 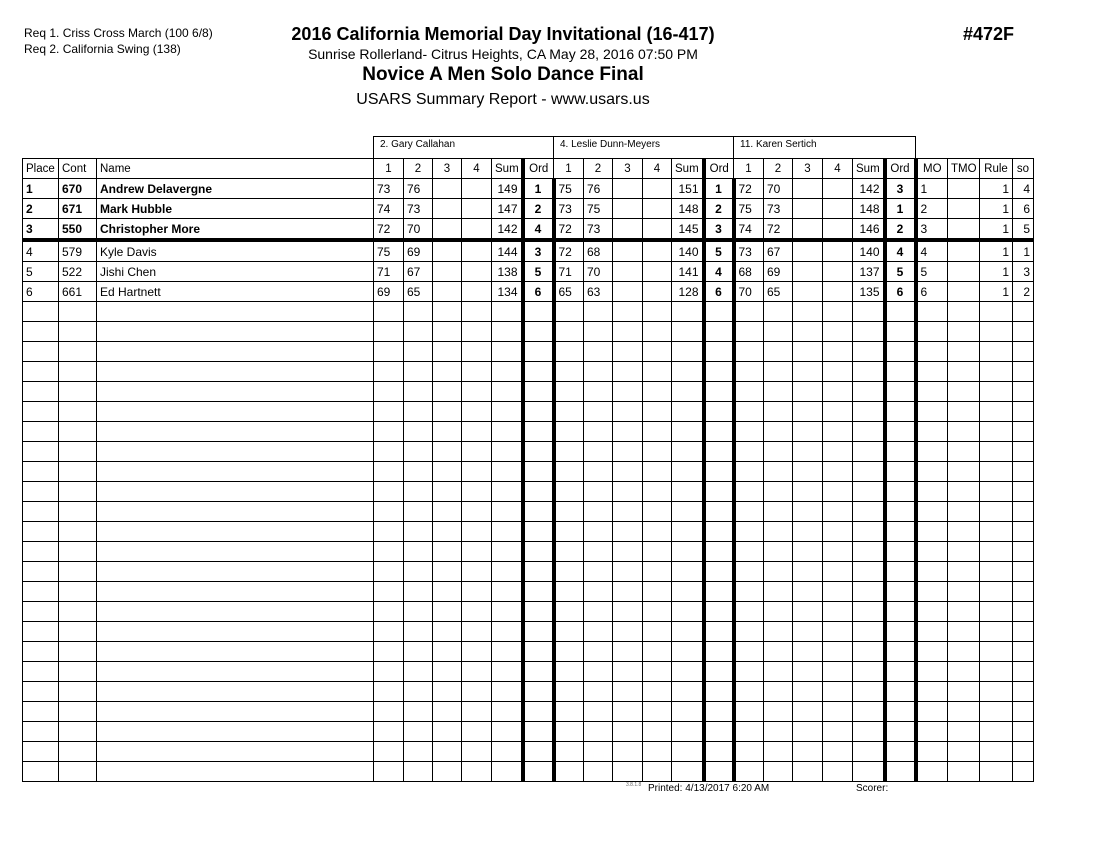 I want to click on event-title: Novice A Men Solo Dance Final, so click(x=503, y=74).